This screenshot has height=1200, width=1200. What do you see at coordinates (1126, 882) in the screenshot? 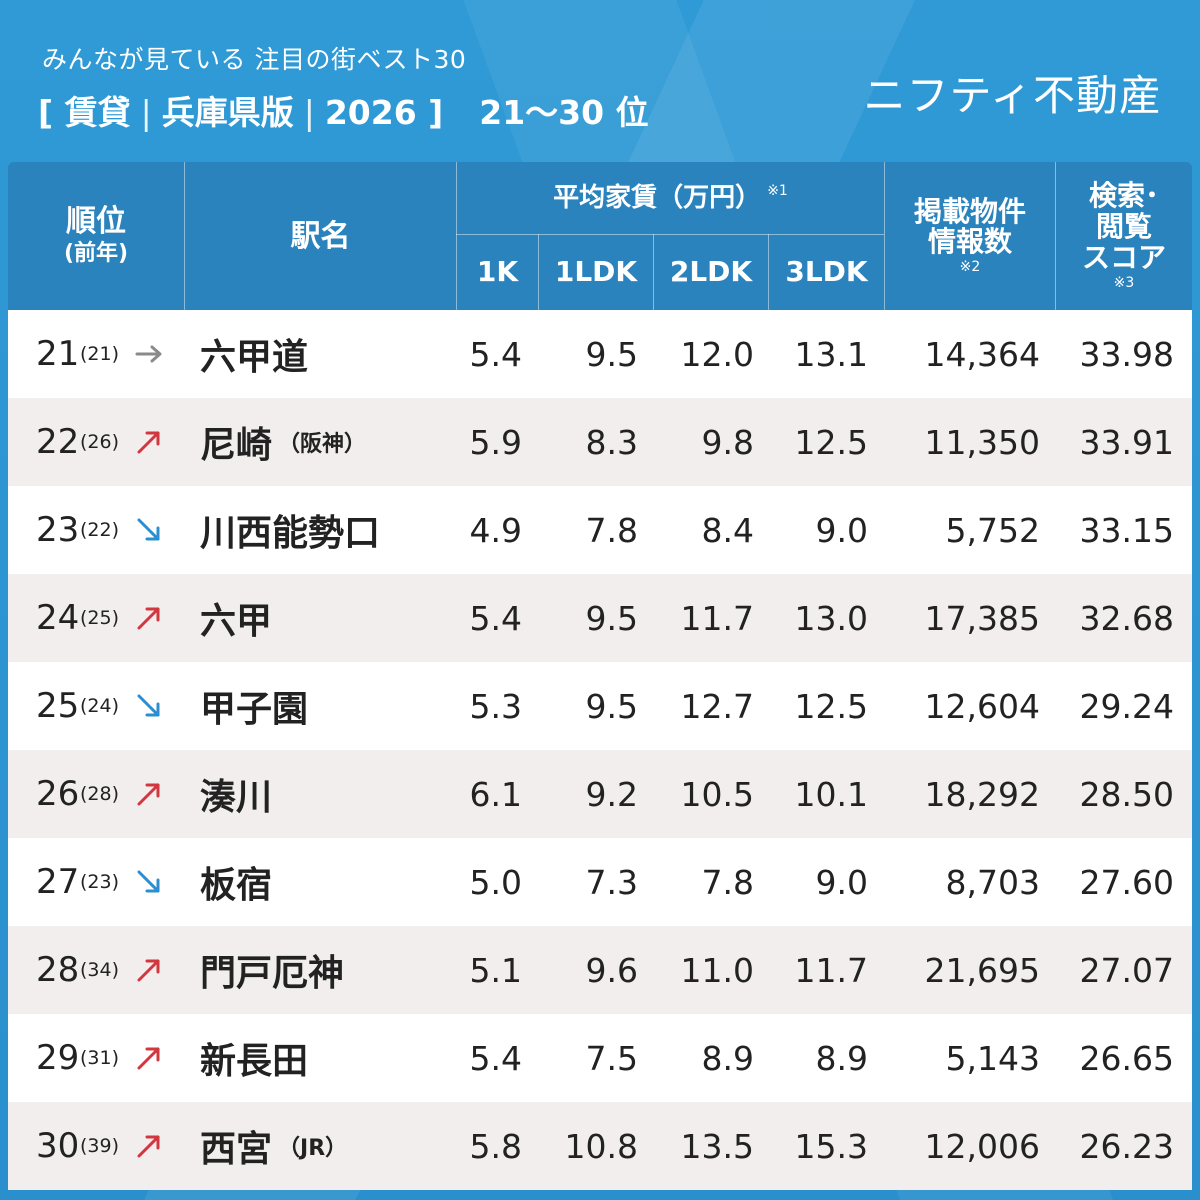
I see `search-score: 27.60` at bounding box center [1126, 882].